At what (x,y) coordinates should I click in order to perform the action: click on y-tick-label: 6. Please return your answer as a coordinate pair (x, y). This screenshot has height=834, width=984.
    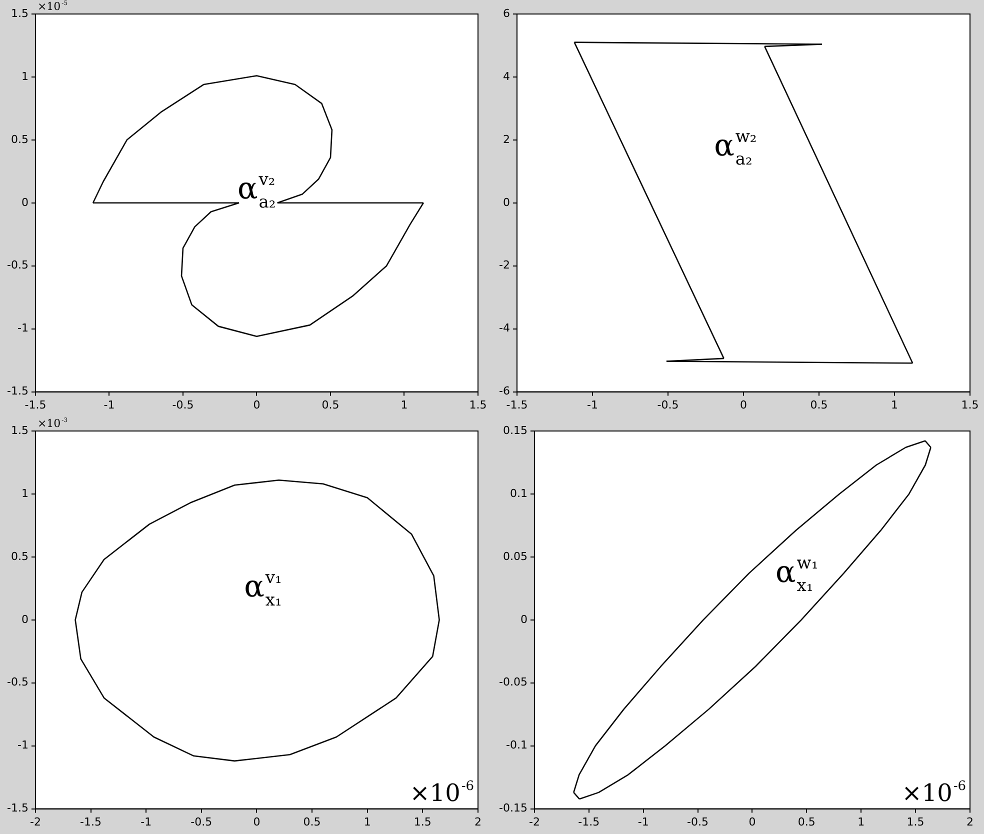
    Looking at the image, I should click on (506, 13).